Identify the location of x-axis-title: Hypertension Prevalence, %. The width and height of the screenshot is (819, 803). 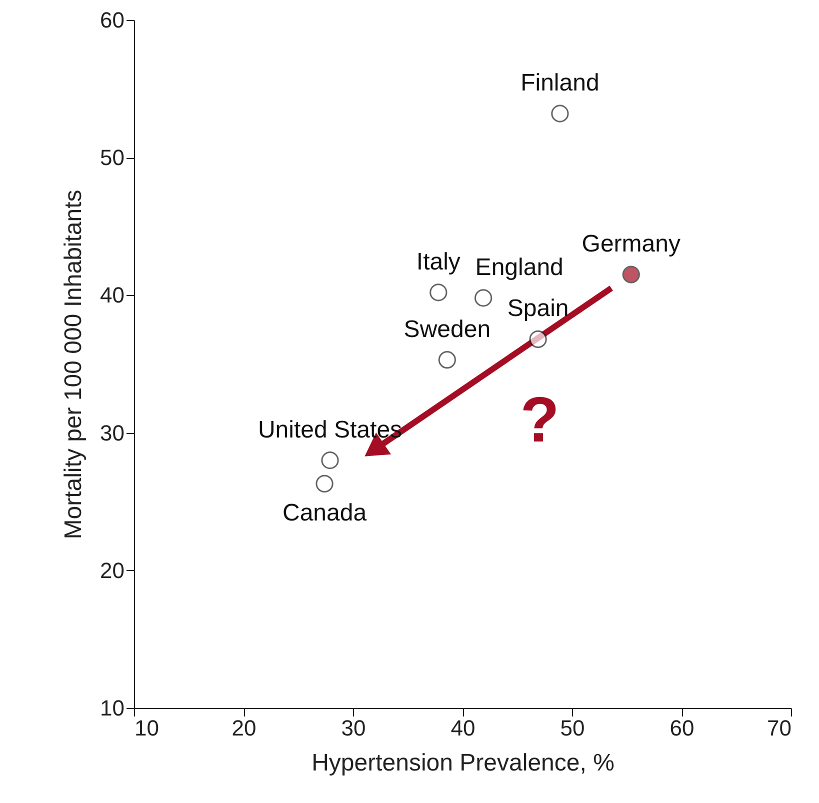
(463, 763).